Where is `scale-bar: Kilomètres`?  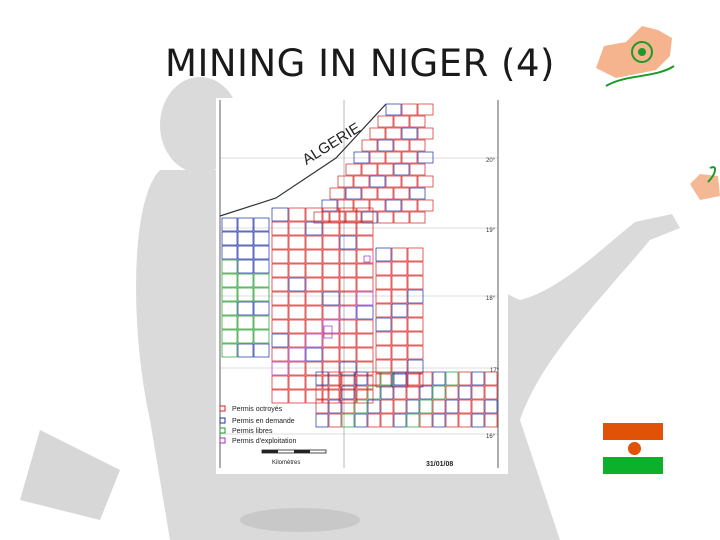 scale-bar: Kilomètres is located at coordinates (294, 457).